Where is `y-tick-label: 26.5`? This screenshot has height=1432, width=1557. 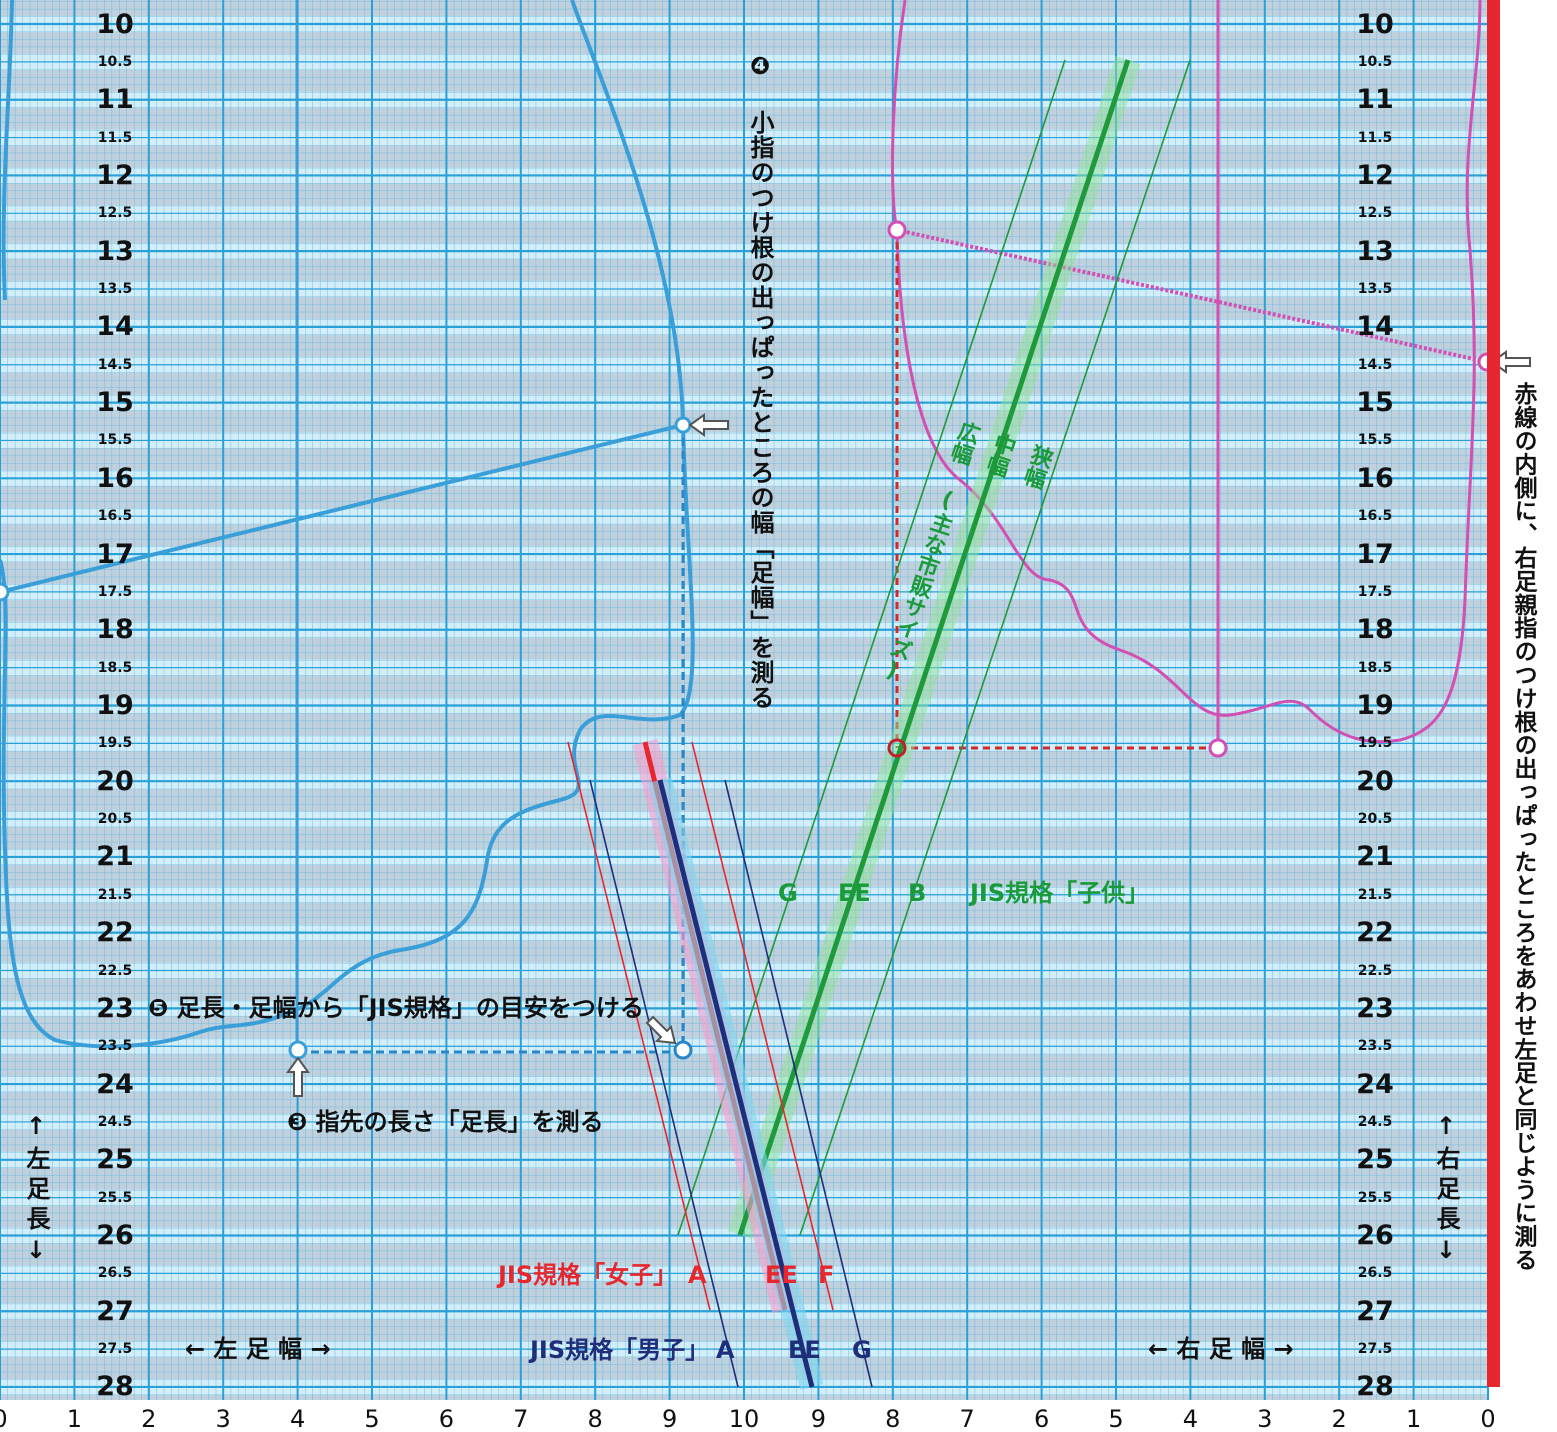
y-tick-label: 26.5 is located at coordinates (1375, 1273).